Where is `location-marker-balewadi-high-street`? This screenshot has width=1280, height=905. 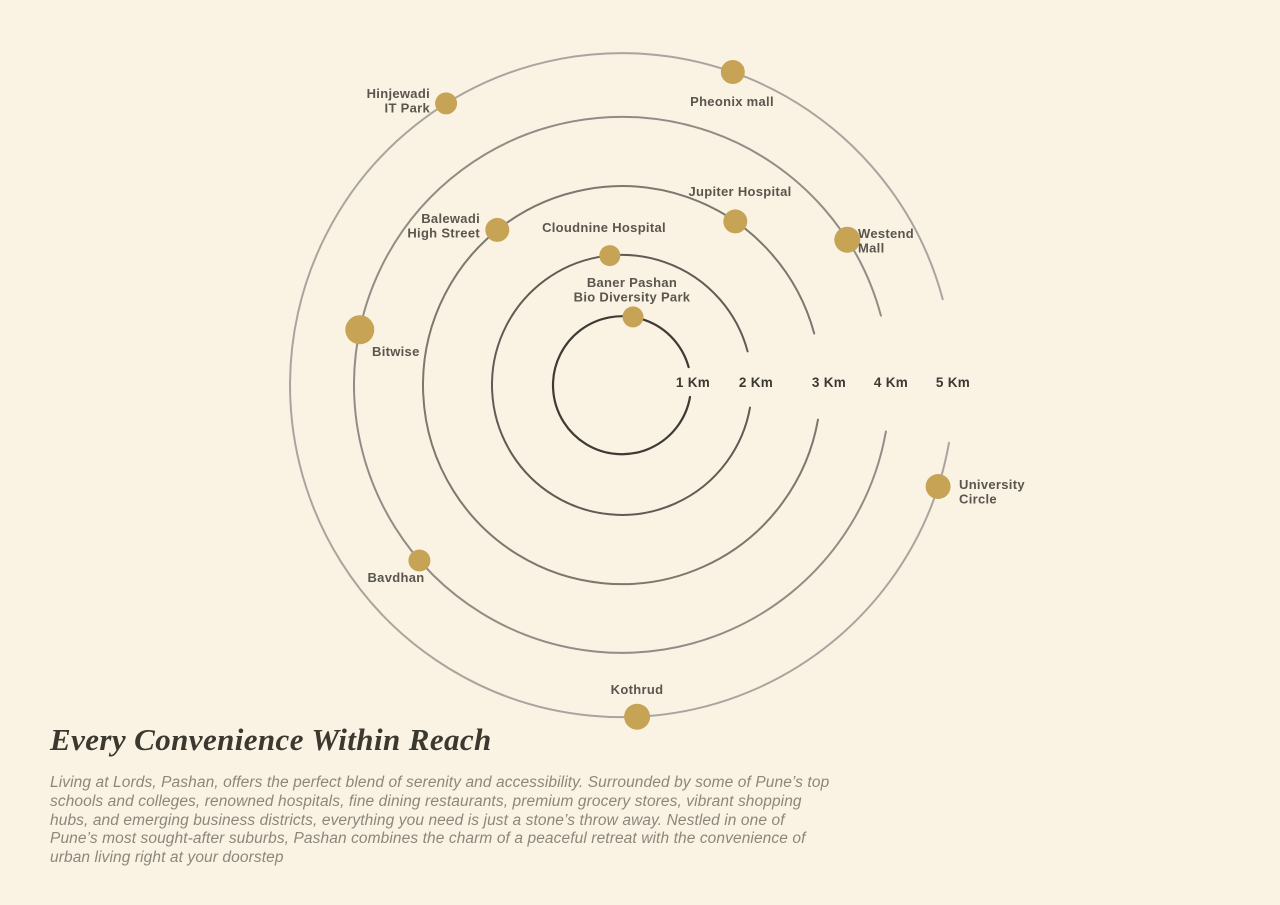
location-marker-balewadi-high-street is located at coordinates (497, 229).